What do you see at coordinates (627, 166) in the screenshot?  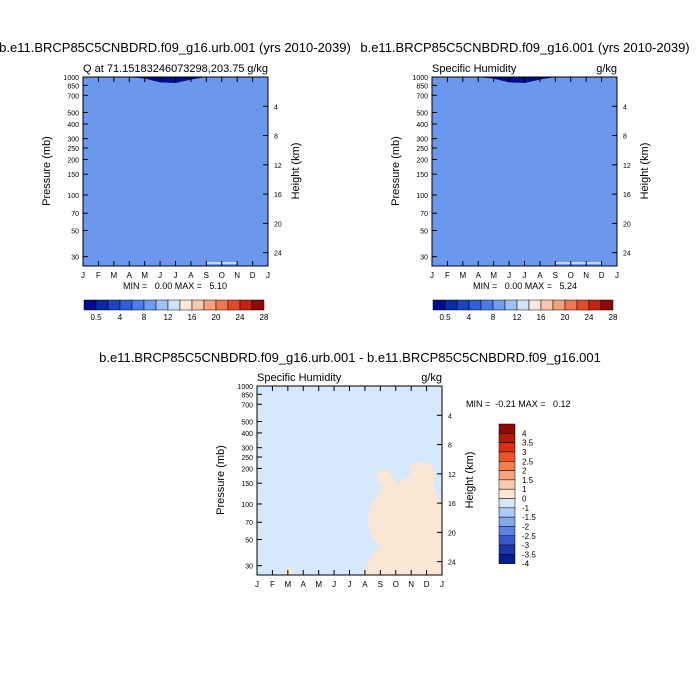 I see `y-right-tick-label: 12` at bounding box center [627, 166].